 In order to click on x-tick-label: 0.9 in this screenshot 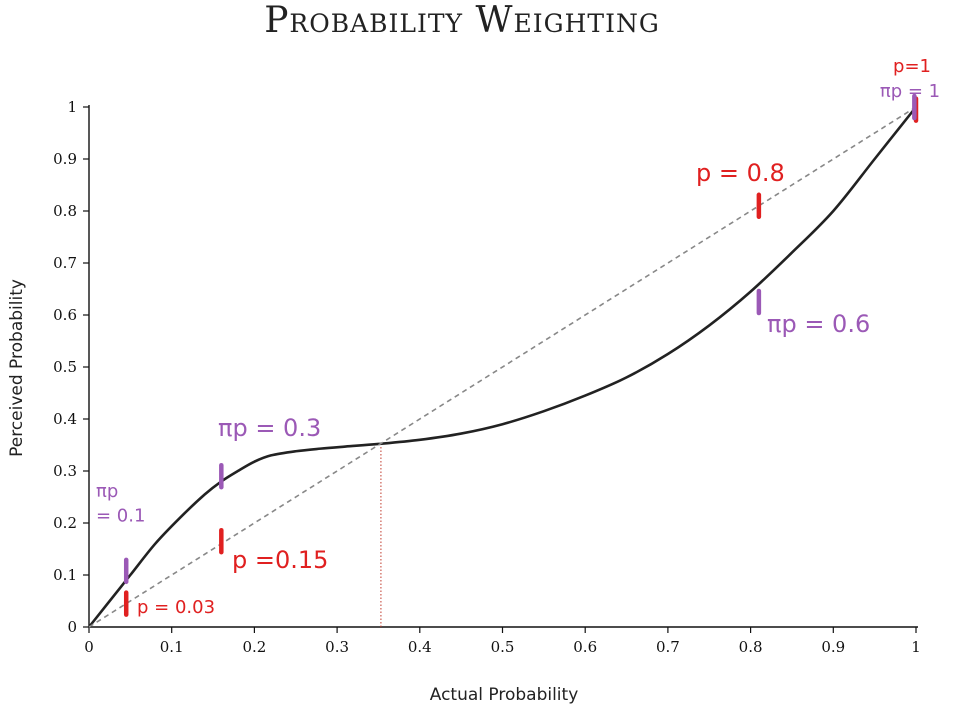, I will do `click(833, 647)`.